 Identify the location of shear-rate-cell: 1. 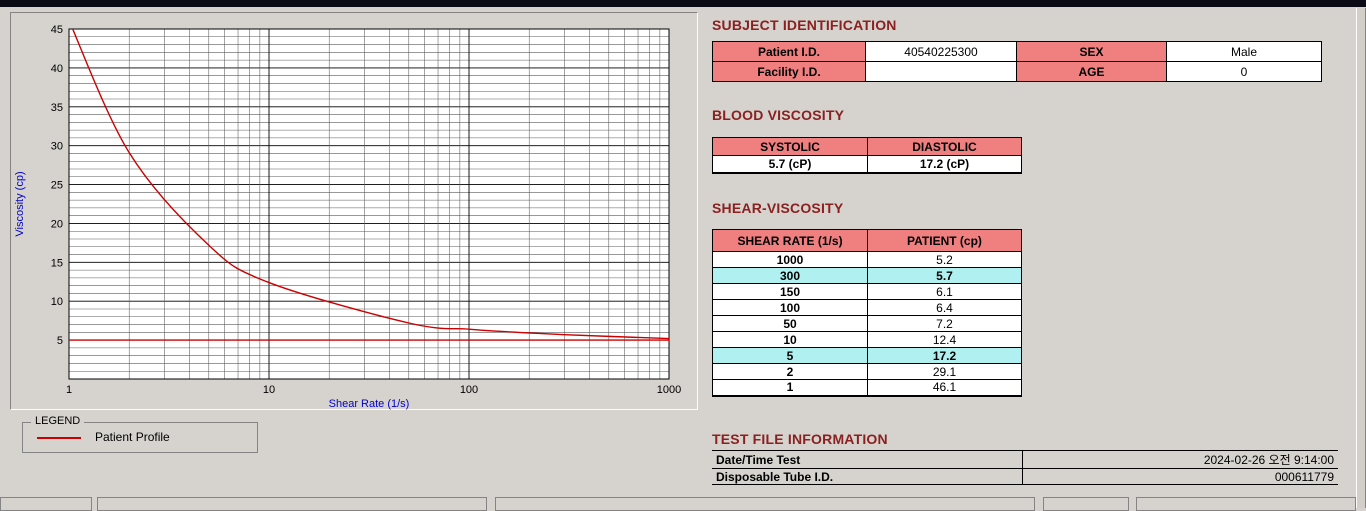
(790, 387).